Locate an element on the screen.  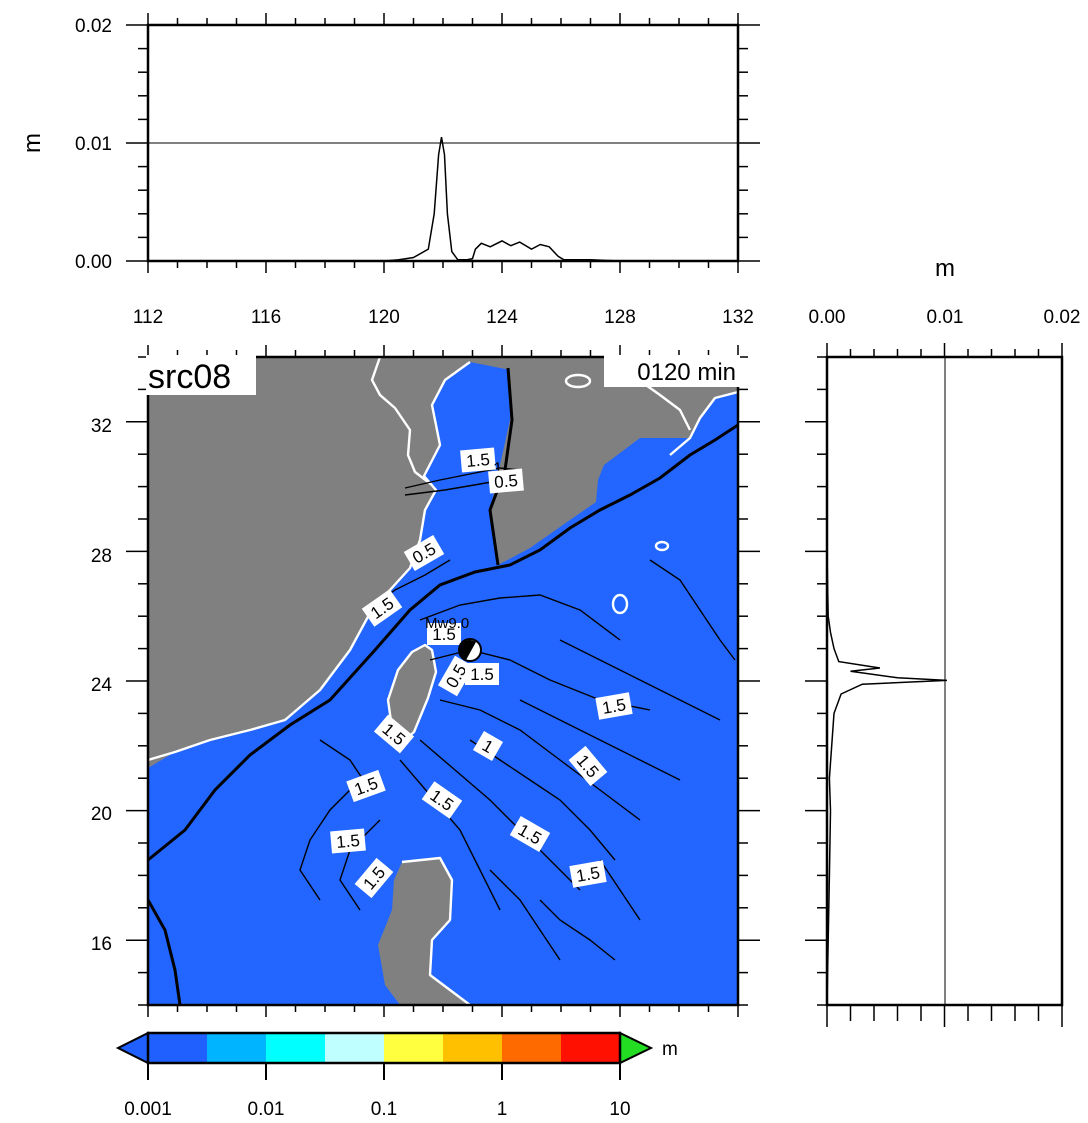
top-profile-ytick-label: 0.02 is located at coordinates (93, 26).